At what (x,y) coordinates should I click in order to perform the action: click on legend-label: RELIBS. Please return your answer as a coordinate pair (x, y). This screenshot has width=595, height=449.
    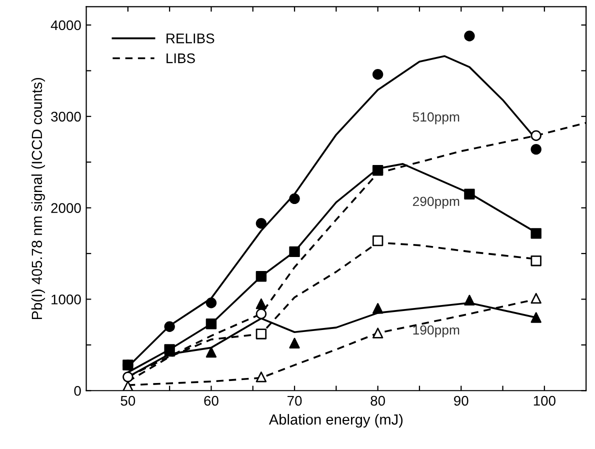
    Looking at the image, I should click on (190, 38).